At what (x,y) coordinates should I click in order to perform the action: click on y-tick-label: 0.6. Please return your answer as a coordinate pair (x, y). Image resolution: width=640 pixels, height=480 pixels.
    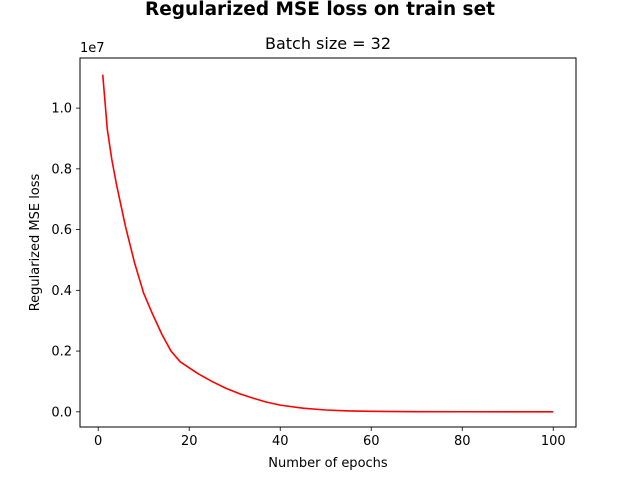
    Looking at the image, I should click on (61, 230).